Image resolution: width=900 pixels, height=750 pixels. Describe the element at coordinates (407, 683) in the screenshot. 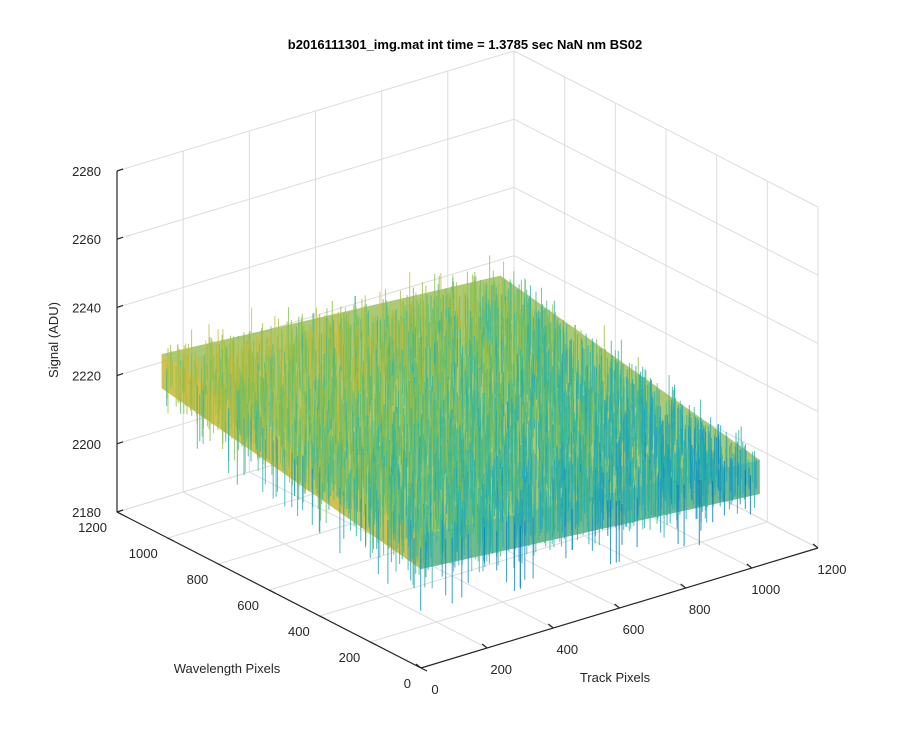

I see `y-tick-label: 0` at that location.